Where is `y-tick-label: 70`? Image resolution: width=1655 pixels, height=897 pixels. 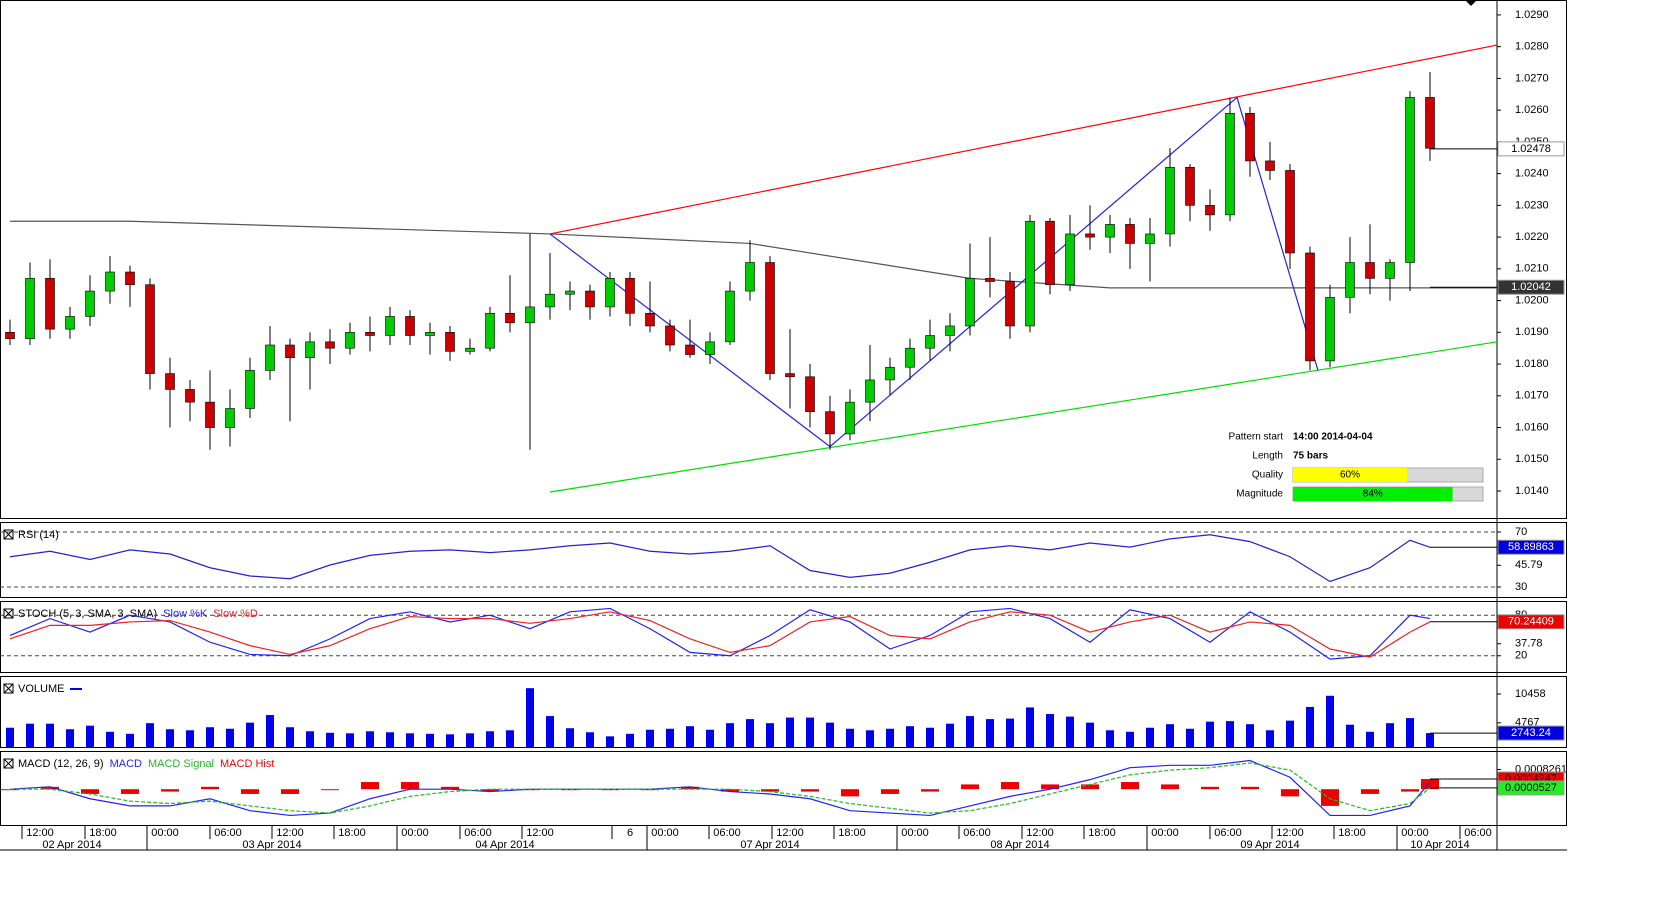 y-tick-label: 70 is located at coordinates (1521, 532).